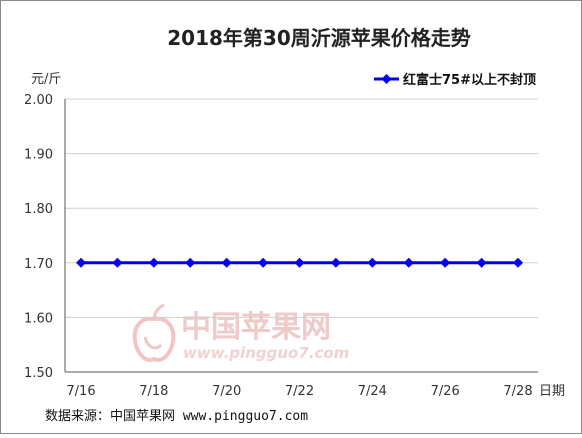 This screenshot has height=438, width=582. What do you see at coordinates (266, 353) in the screenshot?
I see `watermark-url: www.pingguo7.com` at bounding box center [266, 353].